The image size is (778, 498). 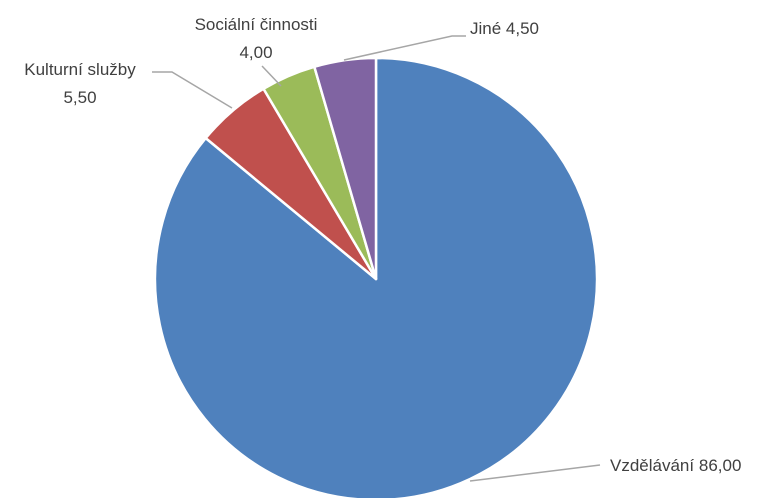 What do you see at coordinates (504, 28) in the screenshot?
I see `data-label-jine: Jiné 4,50` at bounding box center [504, 28].